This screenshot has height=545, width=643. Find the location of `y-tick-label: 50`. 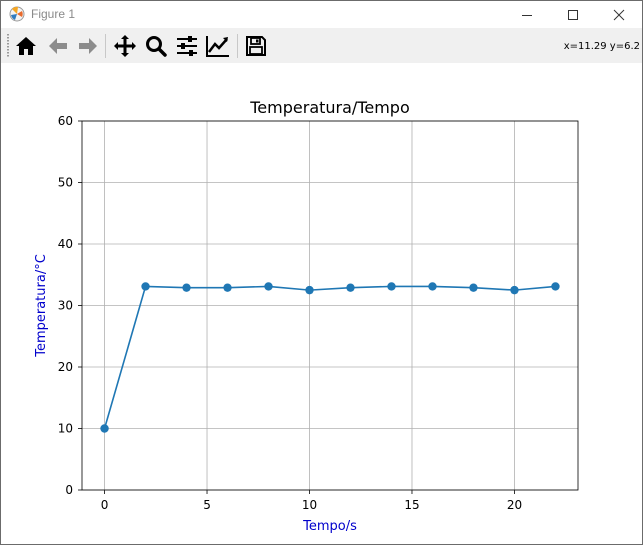

y-tick-label: 50 is located at coordinates (65, 183).